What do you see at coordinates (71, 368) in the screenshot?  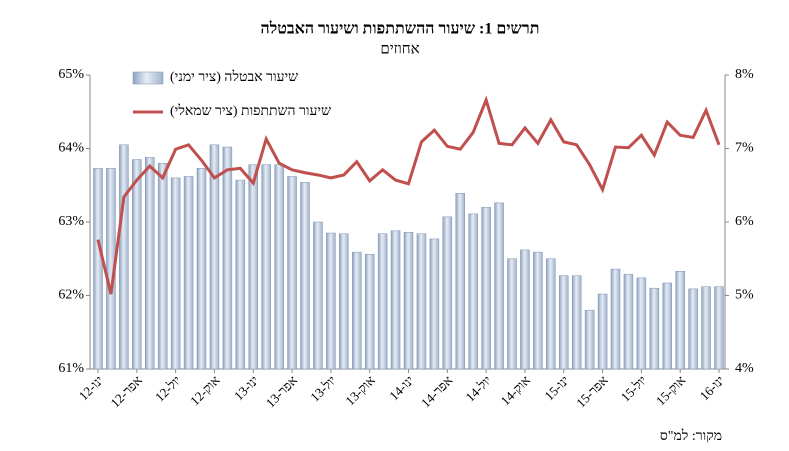 I see `y-tick-label: 61%` at bounding box center [71, 368].